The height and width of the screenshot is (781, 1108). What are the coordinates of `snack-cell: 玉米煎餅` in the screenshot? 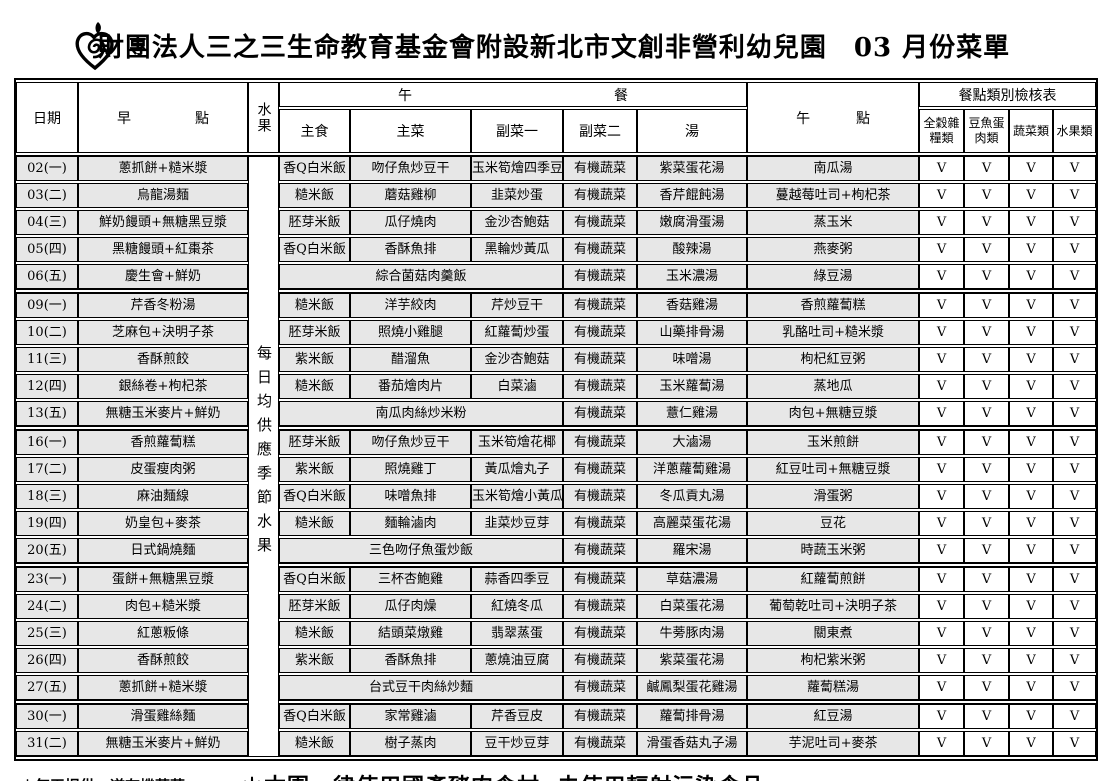 It's located at (833, 442).